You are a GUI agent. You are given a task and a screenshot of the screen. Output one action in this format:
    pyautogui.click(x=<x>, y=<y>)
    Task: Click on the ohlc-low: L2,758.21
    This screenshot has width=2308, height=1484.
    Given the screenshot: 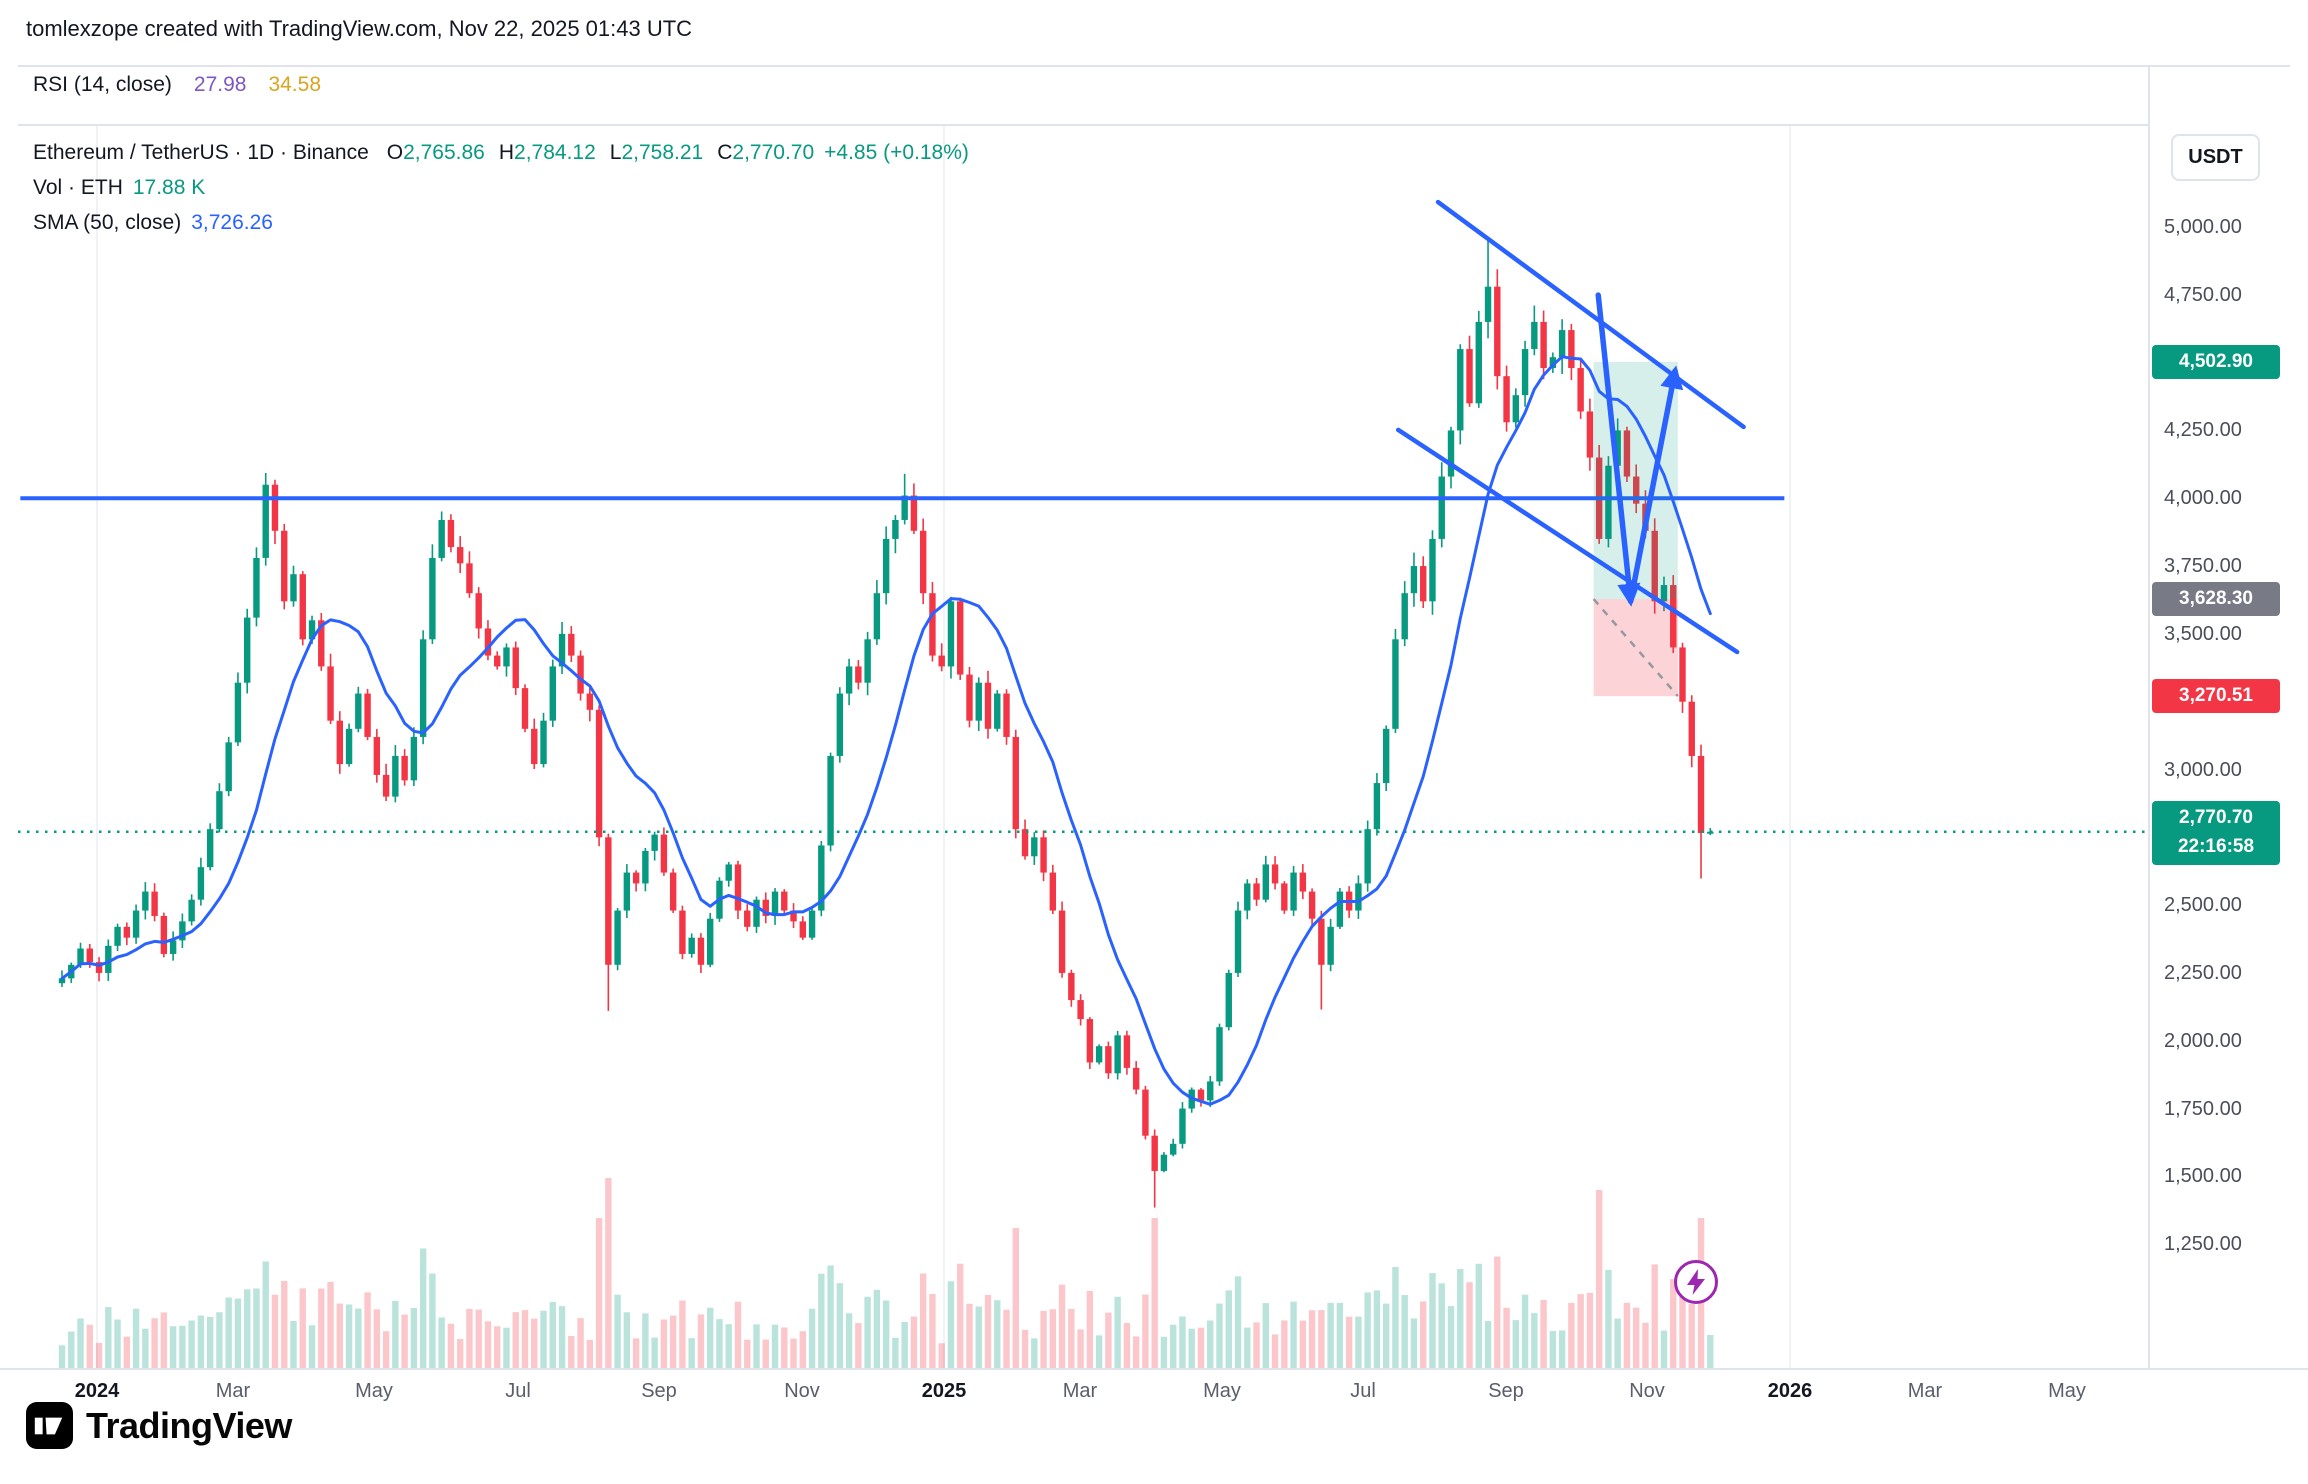 What is the action you would take?
    pyautogui.click(x=656, y=152)
    